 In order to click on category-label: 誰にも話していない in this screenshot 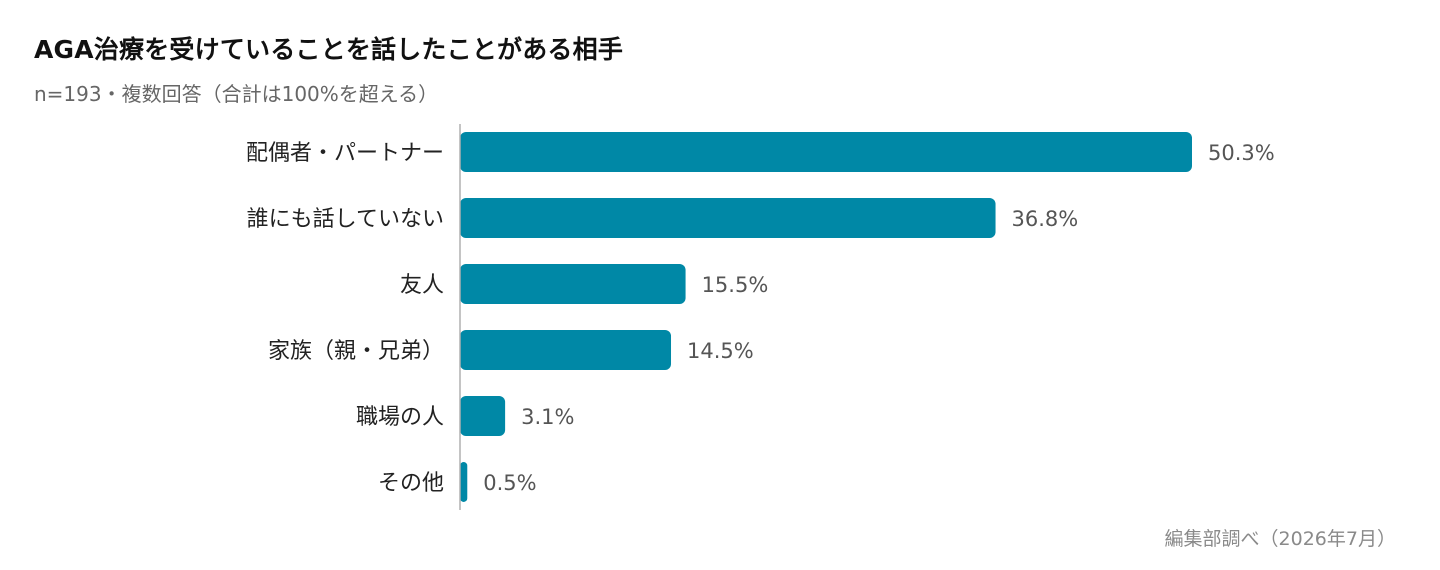, I will do `click(345, 219)`.